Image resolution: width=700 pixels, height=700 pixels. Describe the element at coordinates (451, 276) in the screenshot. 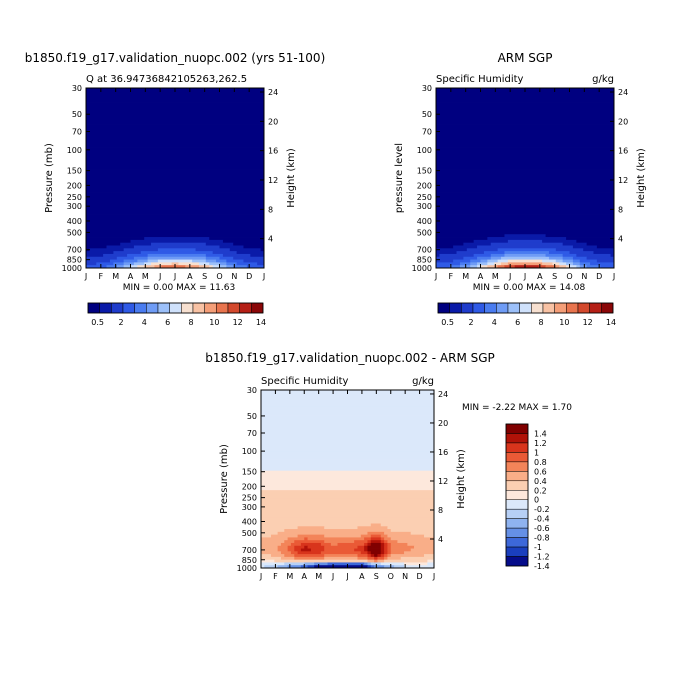

I see `x-tick-label: F` at that location.